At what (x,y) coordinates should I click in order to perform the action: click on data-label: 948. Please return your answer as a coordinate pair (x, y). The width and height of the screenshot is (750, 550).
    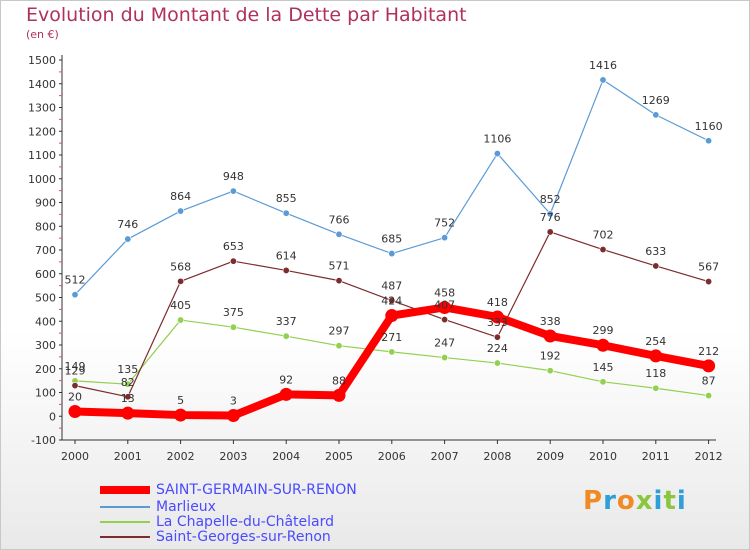
    Looking at the image, I should click on (233, 176).